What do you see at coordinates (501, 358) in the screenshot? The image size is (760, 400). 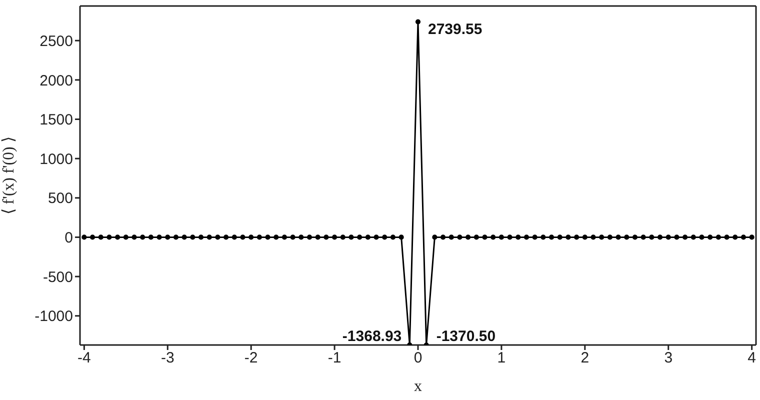 I see `x-tick-label: 1` at bounding box center [501, 358].